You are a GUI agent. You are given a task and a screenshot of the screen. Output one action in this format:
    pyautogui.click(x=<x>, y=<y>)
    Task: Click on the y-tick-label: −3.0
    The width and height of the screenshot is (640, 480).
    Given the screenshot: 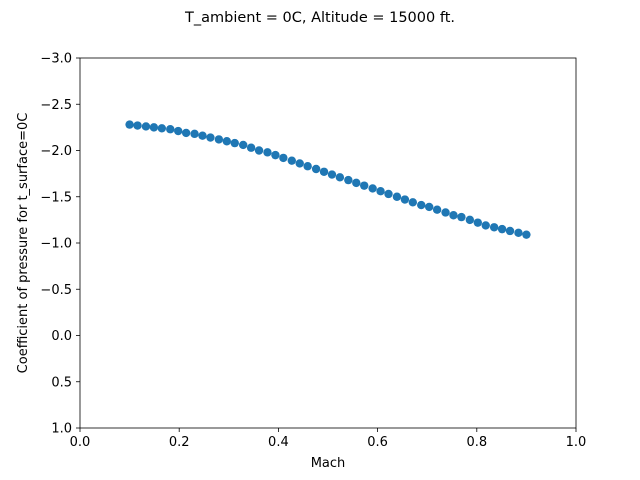 What is the action you would take?
    pyautogui.click(x=56, y=59)
    